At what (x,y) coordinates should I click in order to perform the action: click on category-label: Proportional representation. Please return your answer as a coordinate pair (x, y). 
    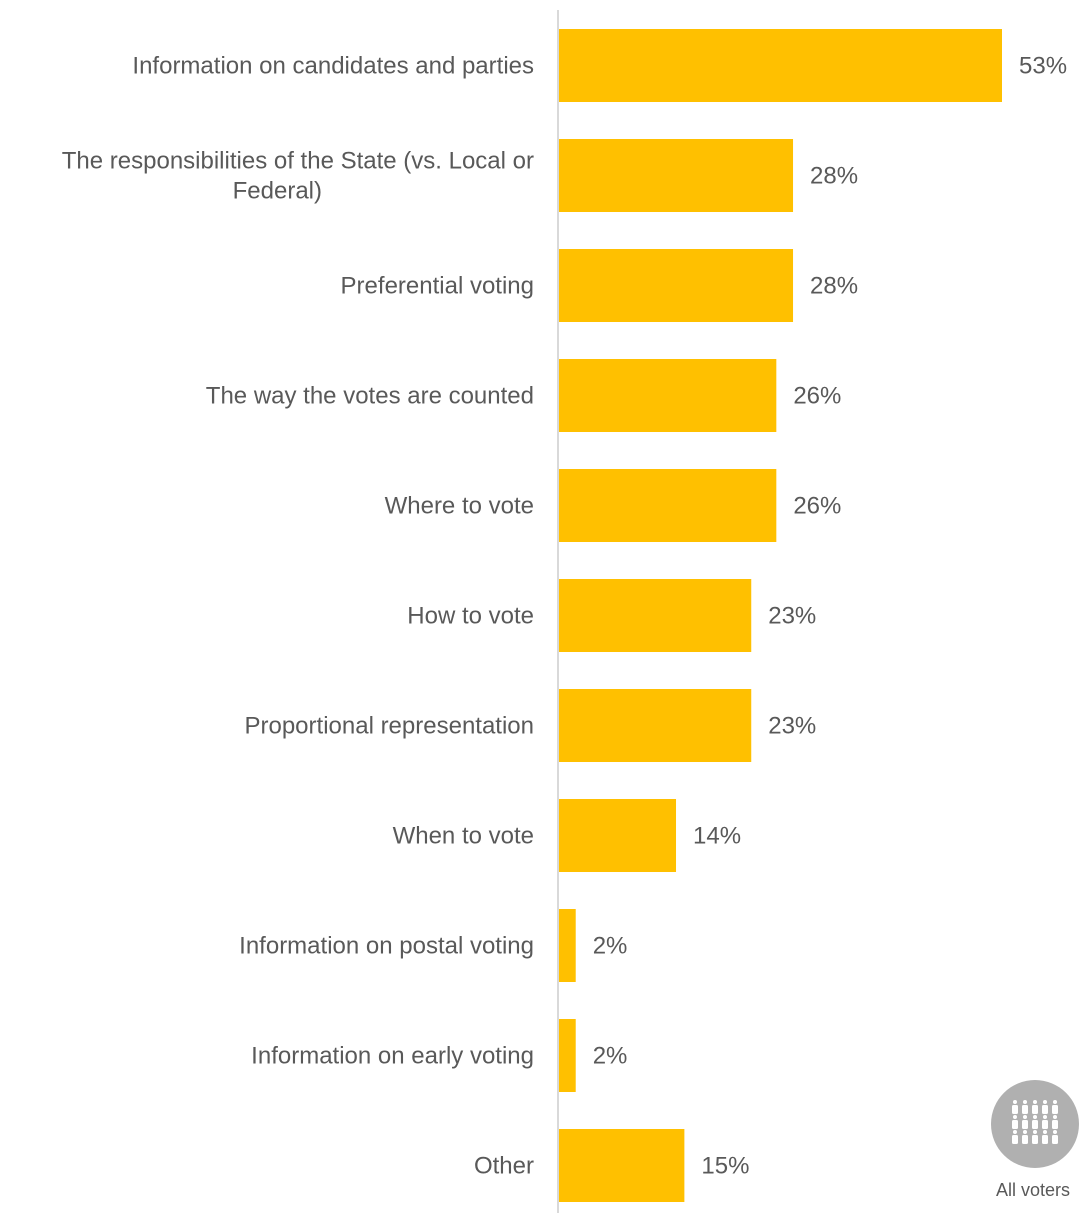
    Looking at the image, I should click on (389, 726).